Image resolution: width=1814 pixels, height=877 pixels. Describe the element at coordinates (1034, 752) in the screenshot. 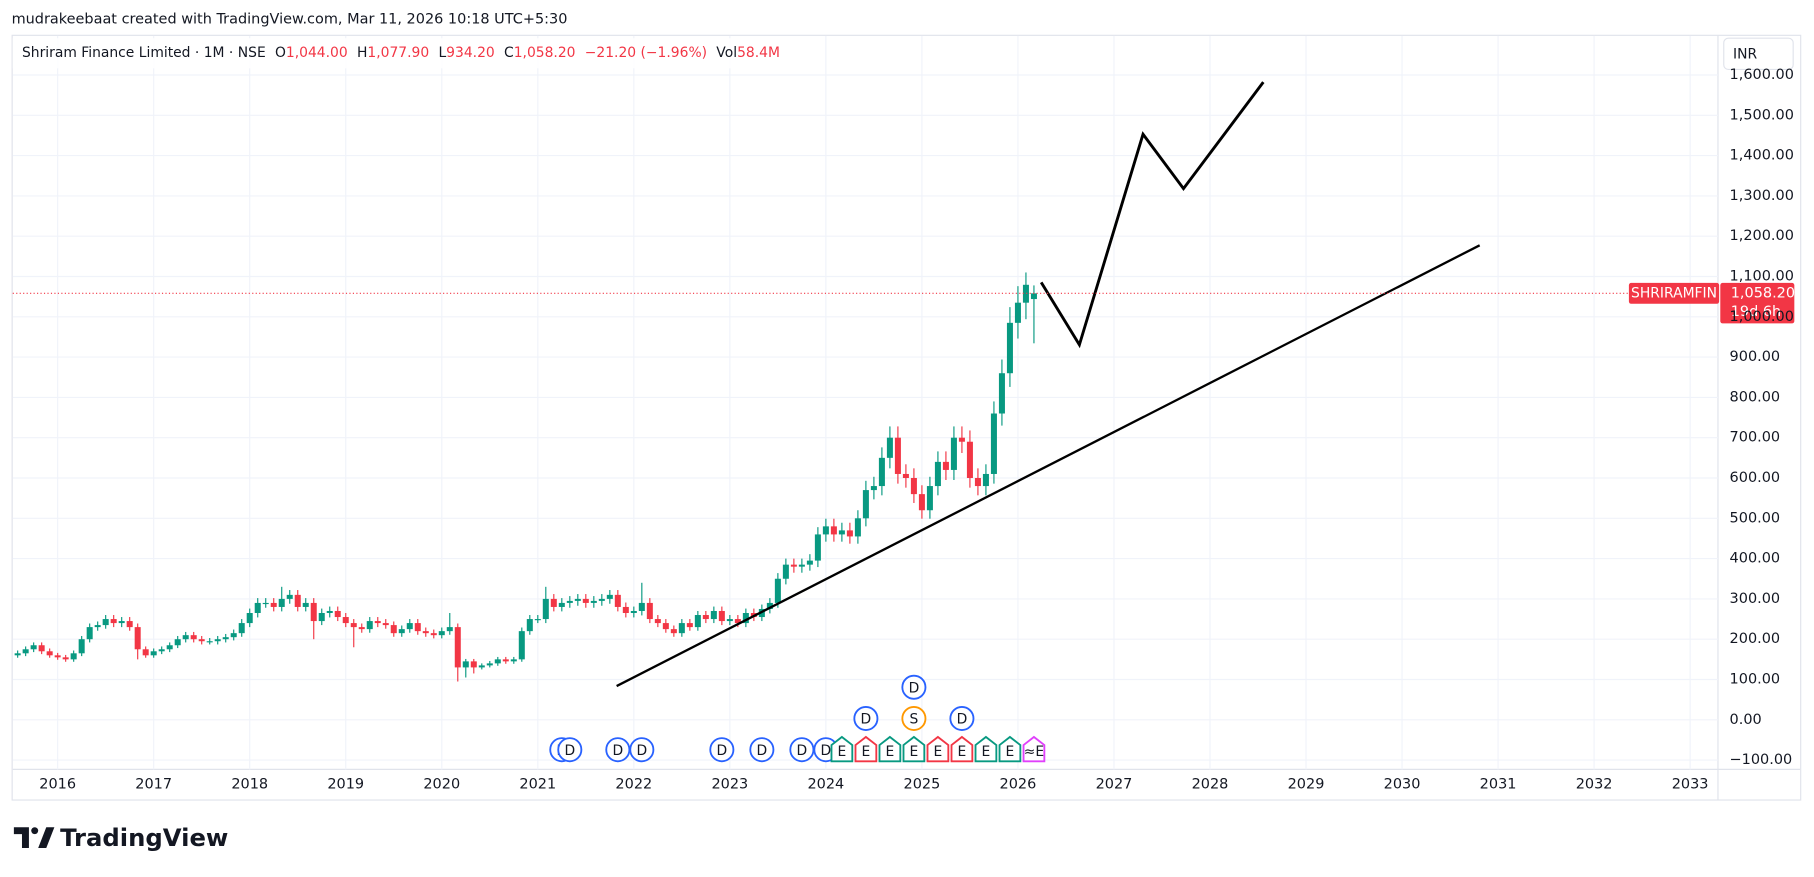

I see `event-label: ≈E` at that location.